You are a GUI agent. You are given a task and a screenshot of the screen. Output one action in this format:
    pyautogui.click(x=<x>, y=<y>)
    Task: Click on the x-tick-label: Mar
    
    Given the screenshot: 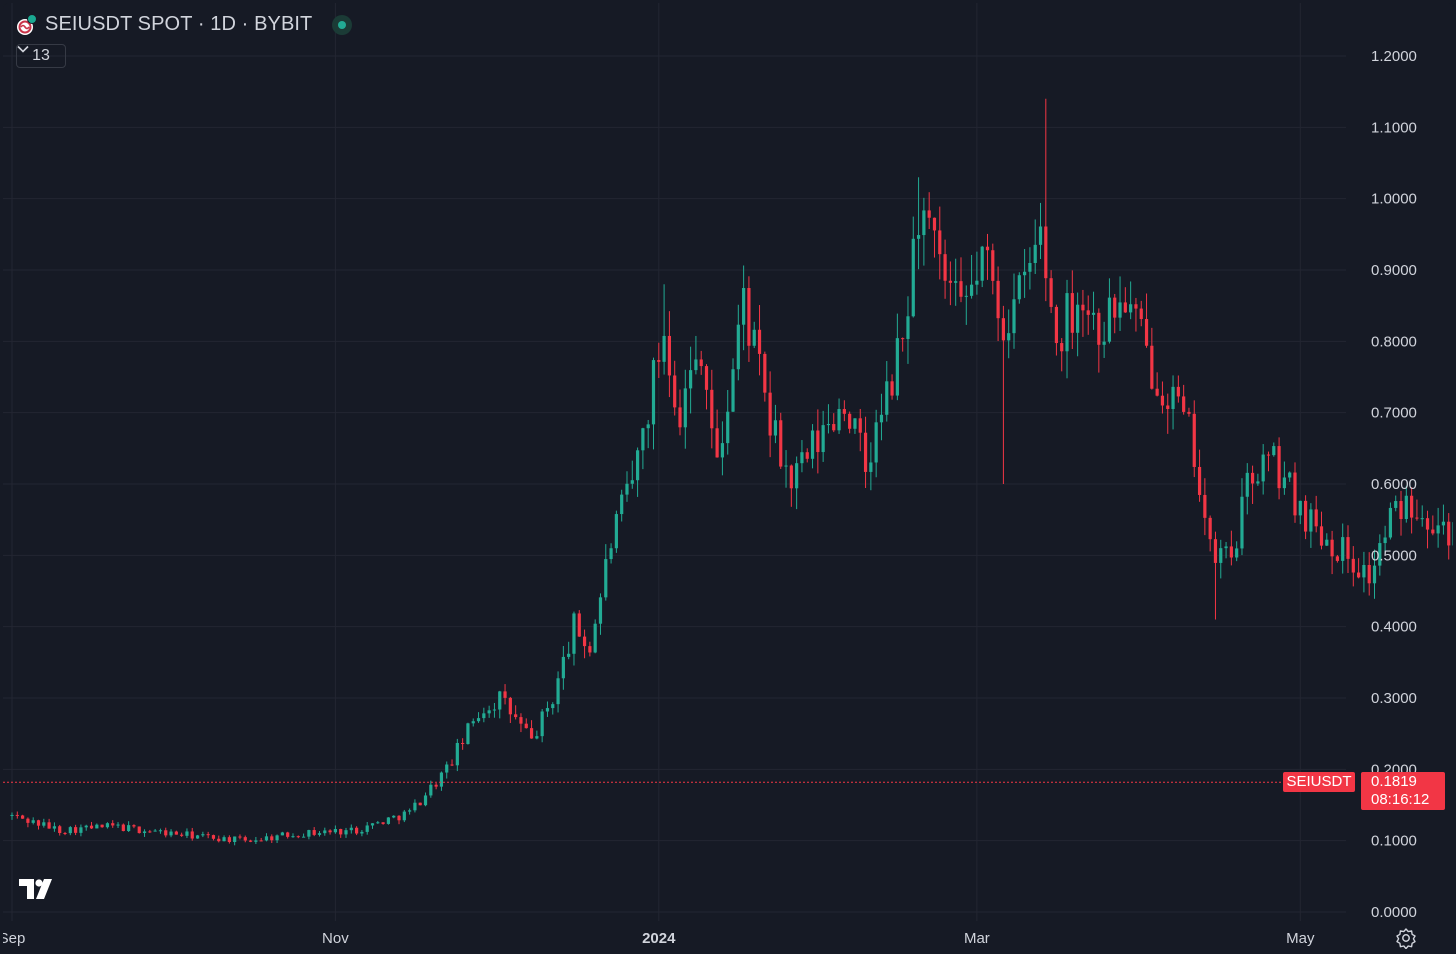 What is the action you would take?
    pyautogui.click(x=977, y=938)
    